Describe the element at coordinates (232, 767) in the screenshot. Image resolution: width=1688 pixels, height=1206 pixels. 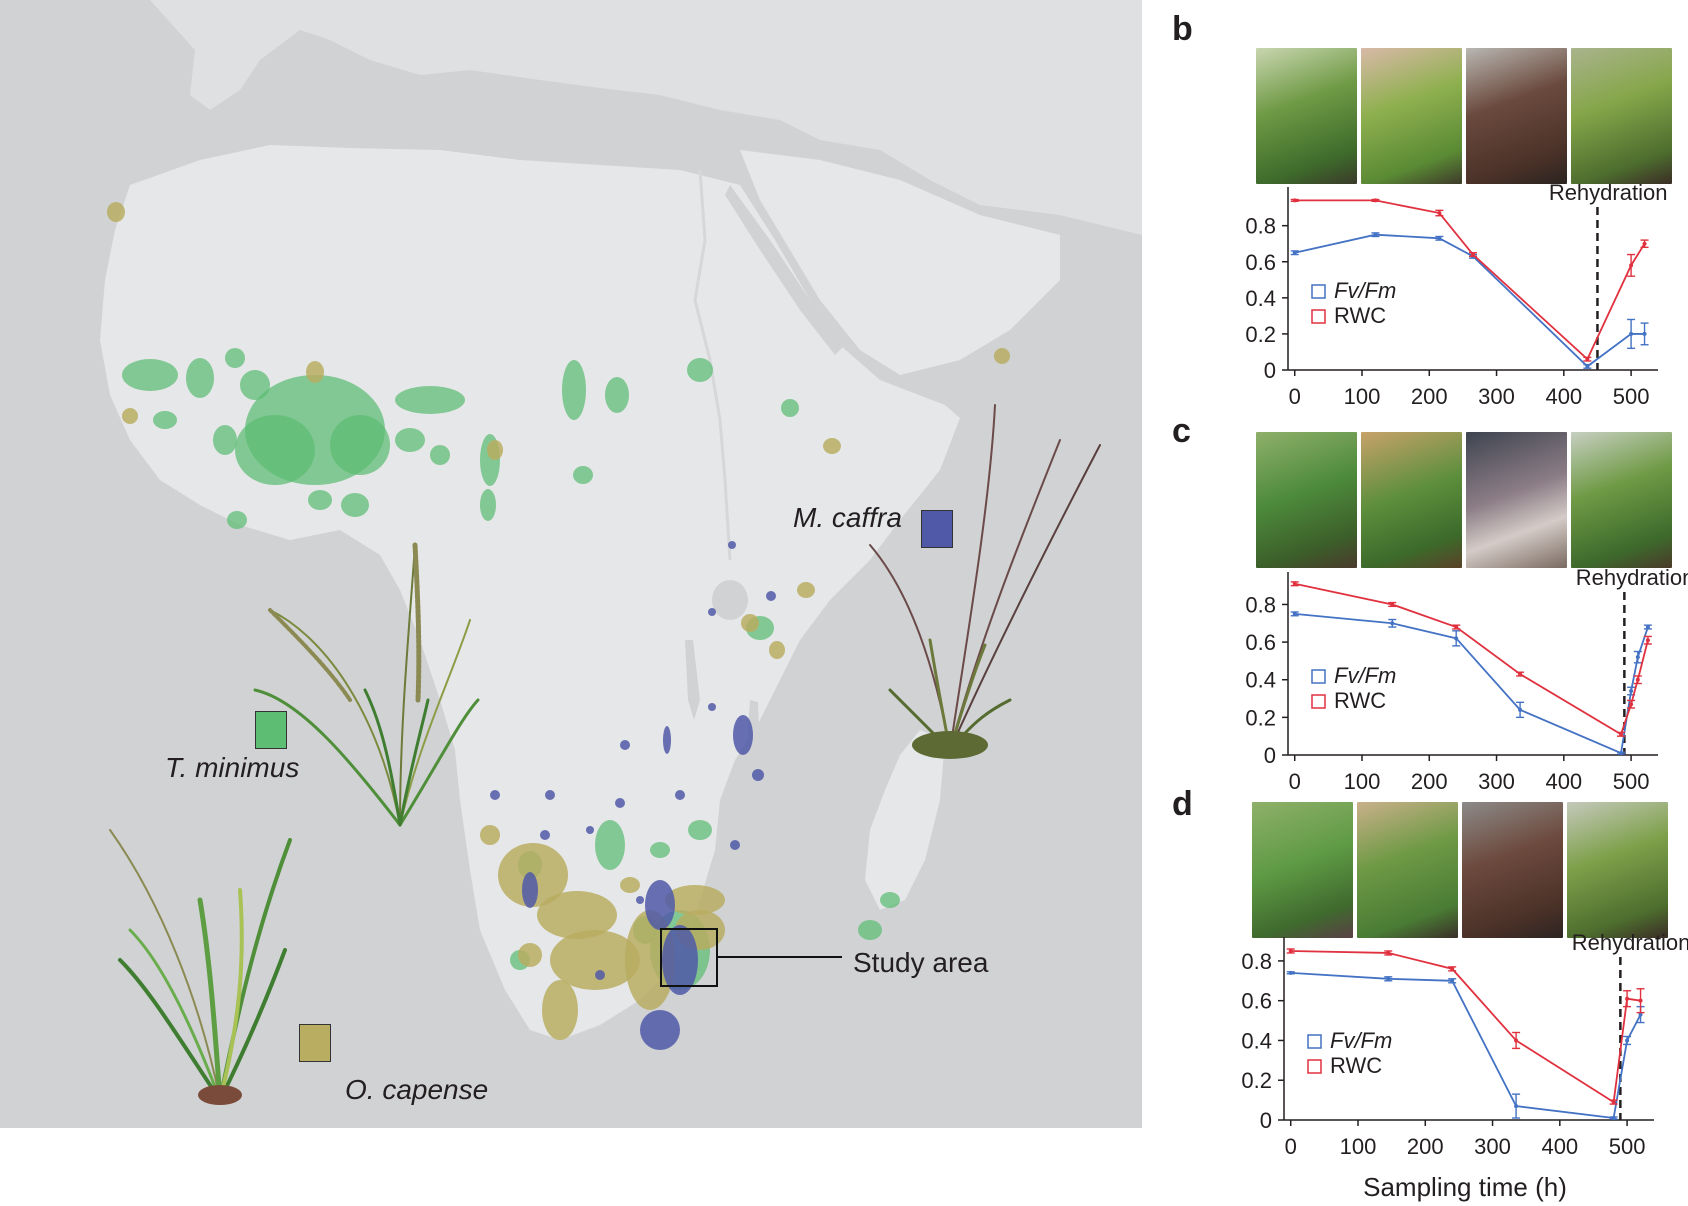
I see `species-label-t-minimus: T. minimus` at that location.